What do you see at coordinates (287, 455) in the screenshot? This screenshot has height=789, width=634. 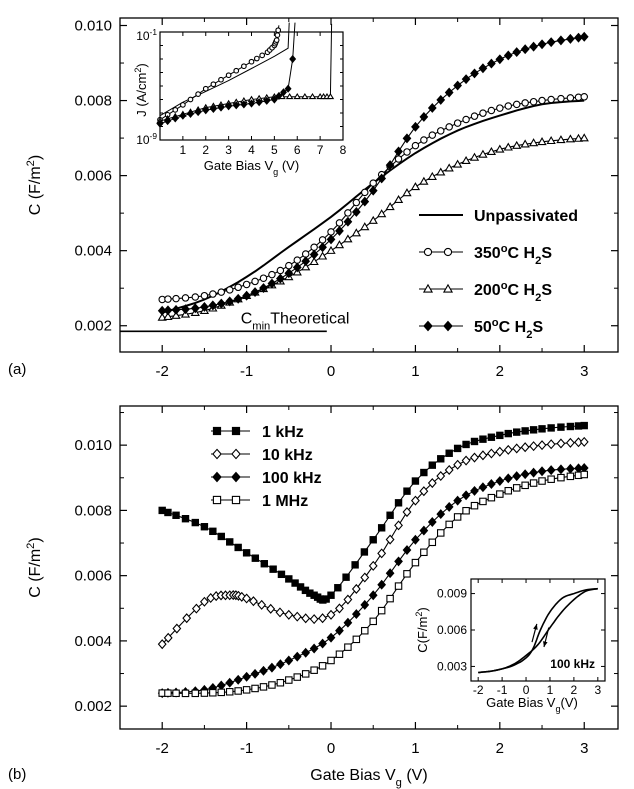 I see `b-legend-label: 10 kHz` at bounding box center [287, 455].